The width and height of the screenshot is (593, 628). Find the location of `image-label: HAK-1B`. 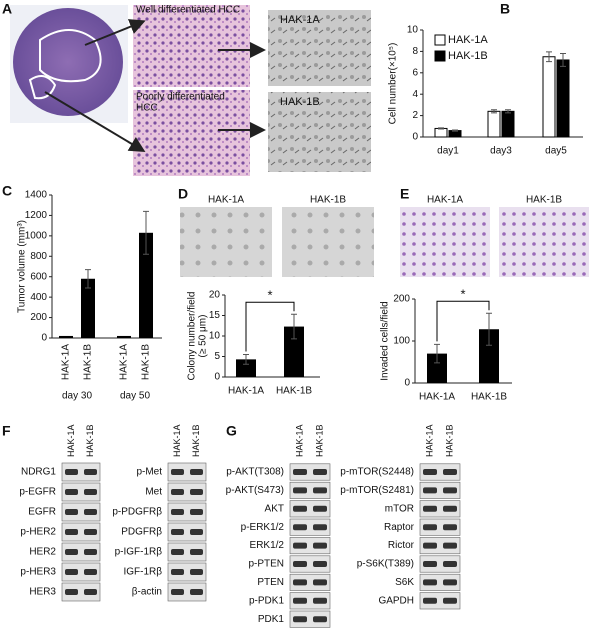

image-label: HAK-1B is located at coordinates (328, 200).